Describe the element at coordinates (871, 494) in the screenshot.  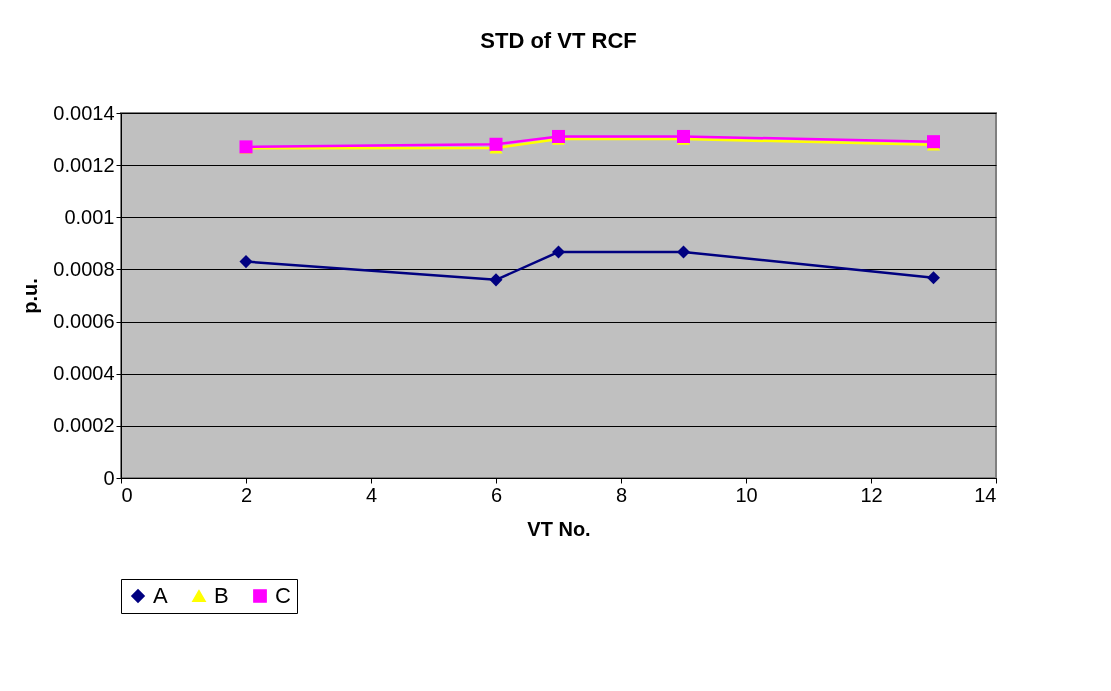
I see `x-tick-label: 12` at that location.